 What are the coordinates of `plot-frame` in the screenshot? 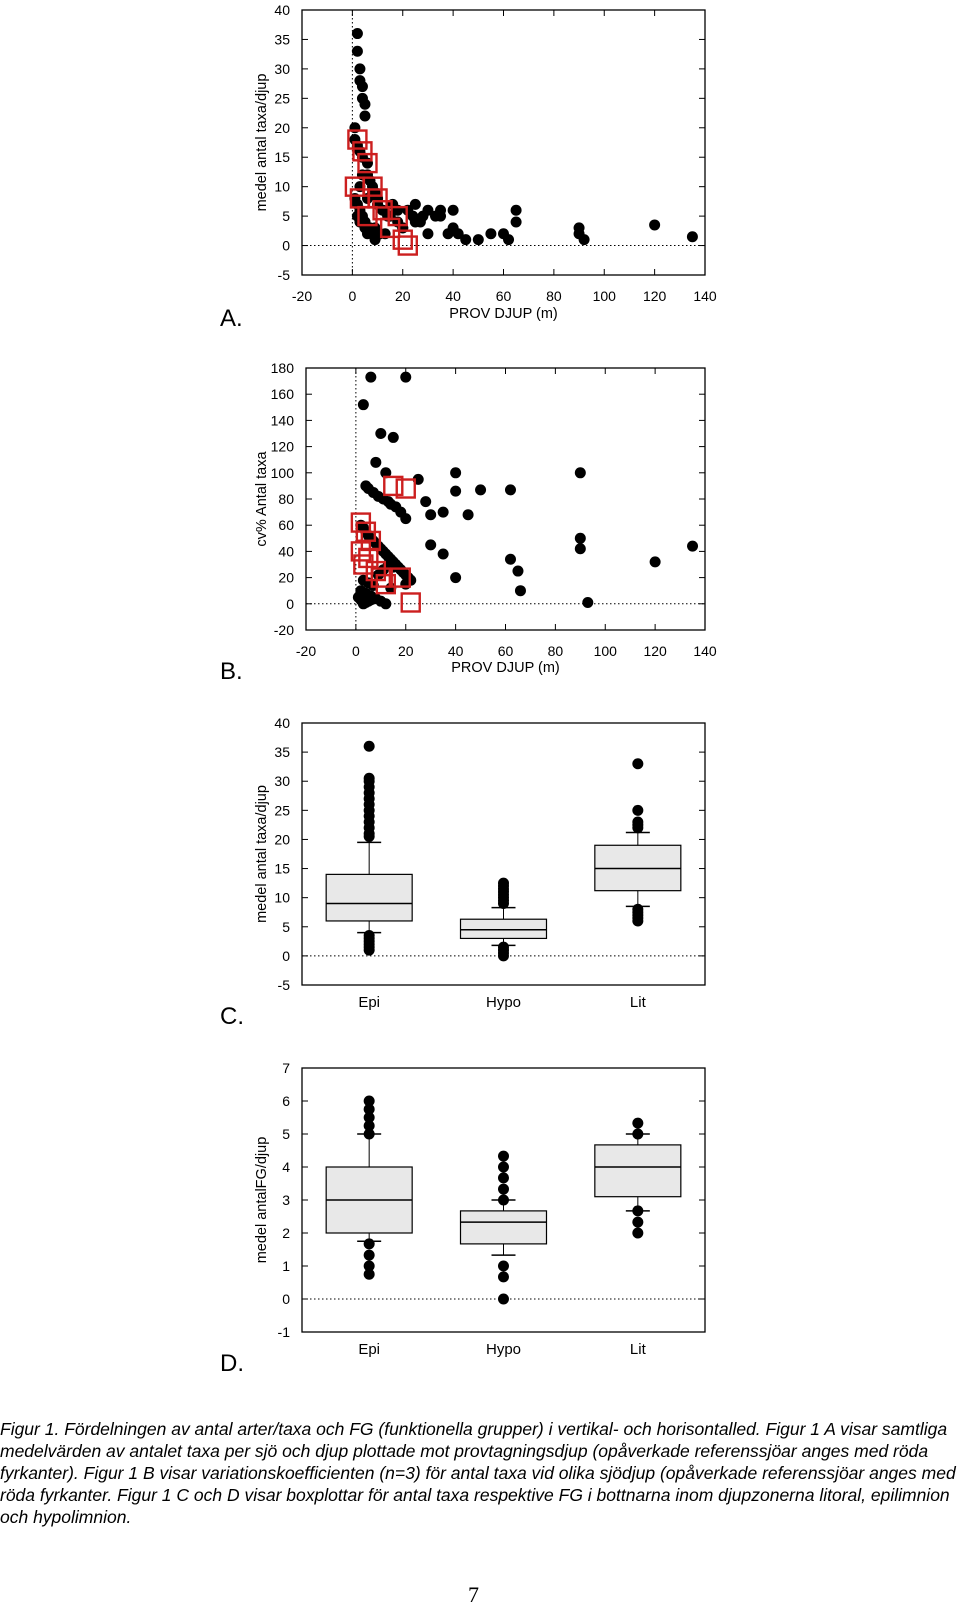 It's located at (503, 854).